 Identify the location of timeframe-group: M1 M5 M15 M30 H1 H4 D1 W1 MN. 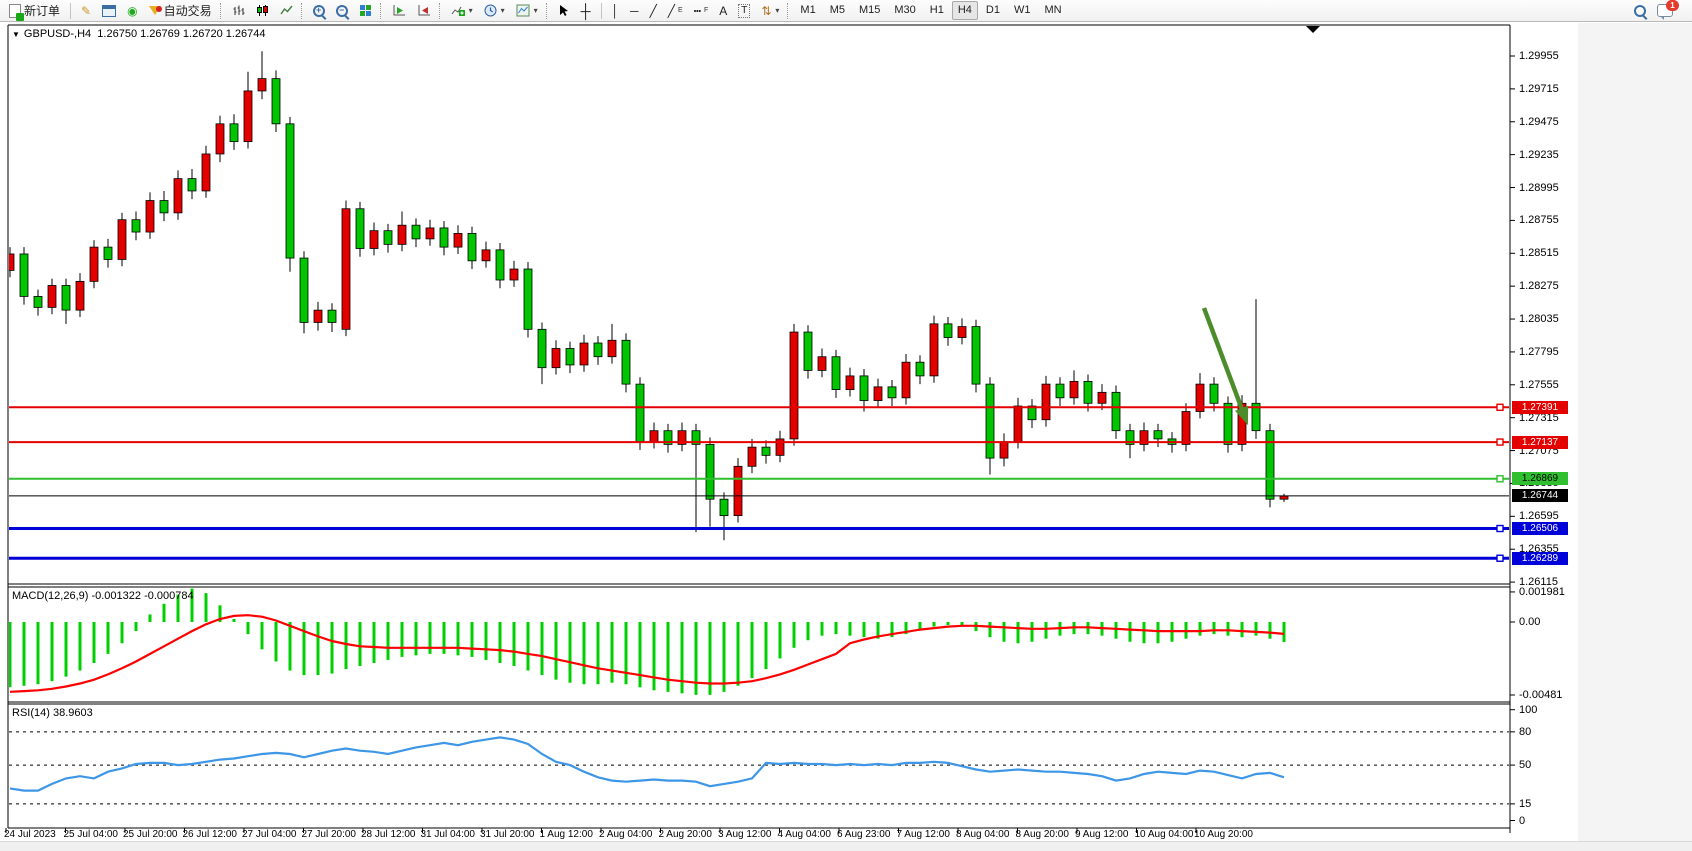
(930, 10).